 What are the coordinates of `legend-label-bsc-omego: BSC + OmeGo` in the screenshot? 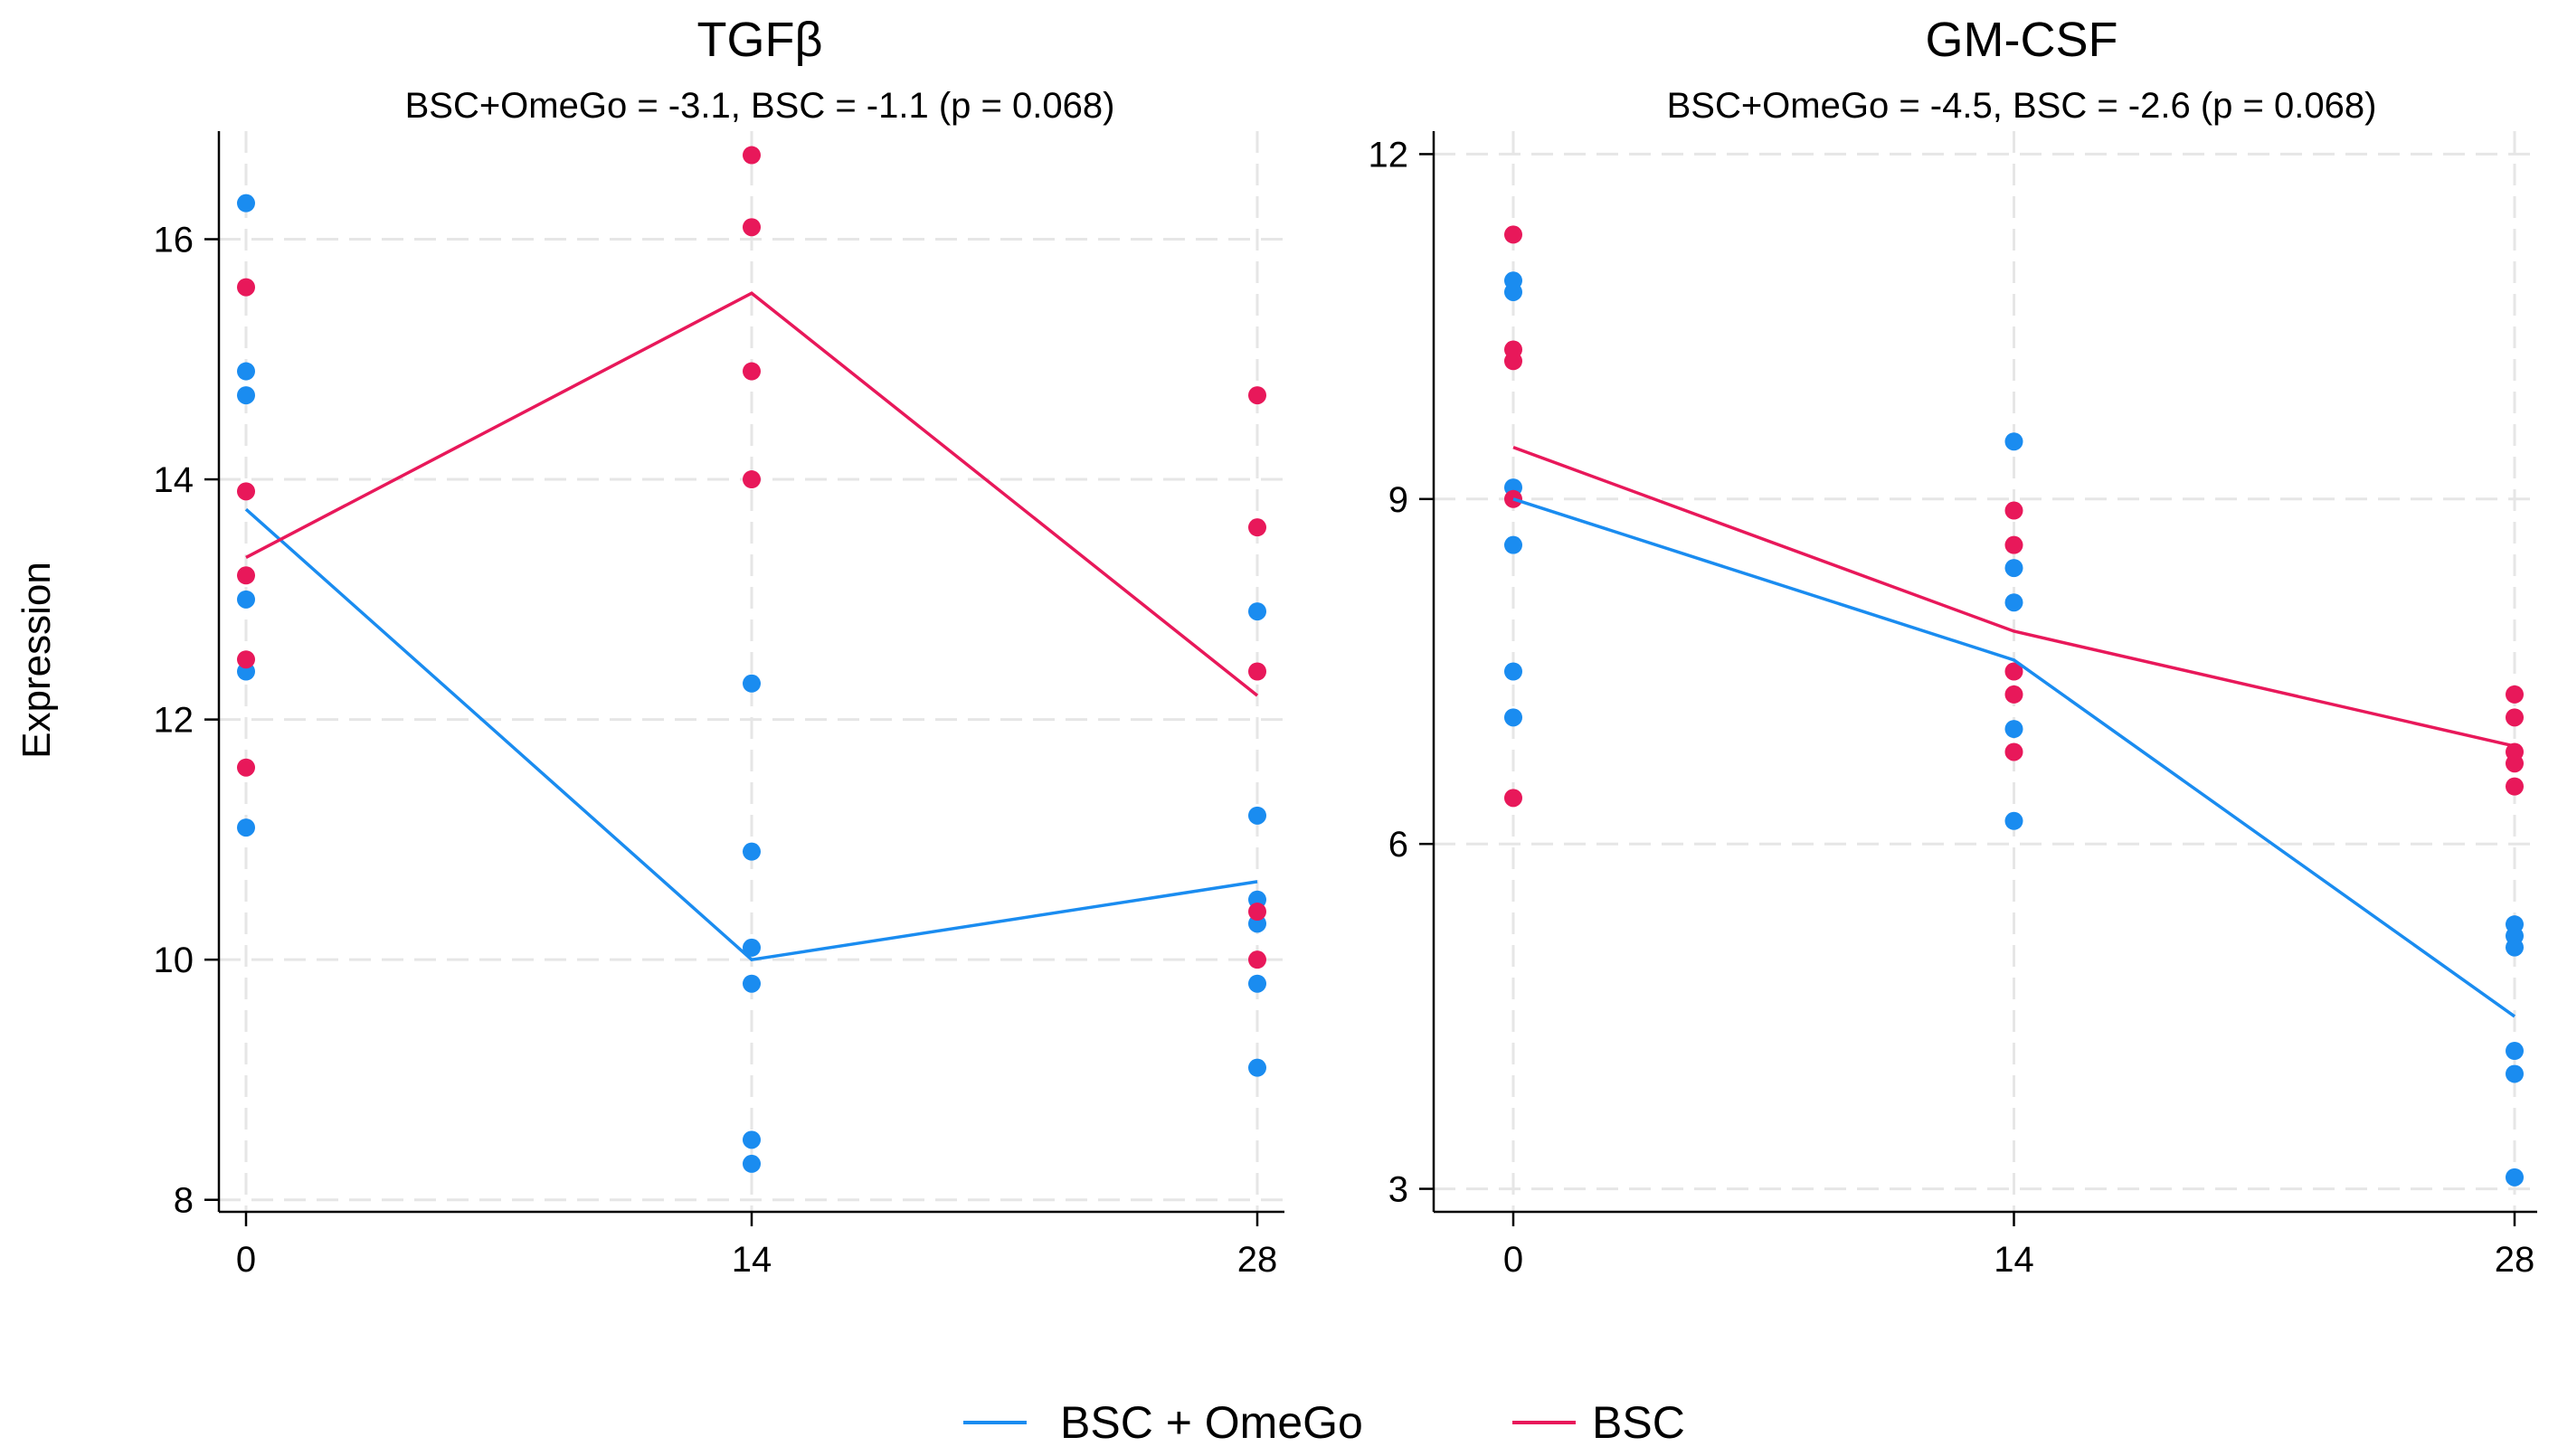 It's located at (1211, 1423).